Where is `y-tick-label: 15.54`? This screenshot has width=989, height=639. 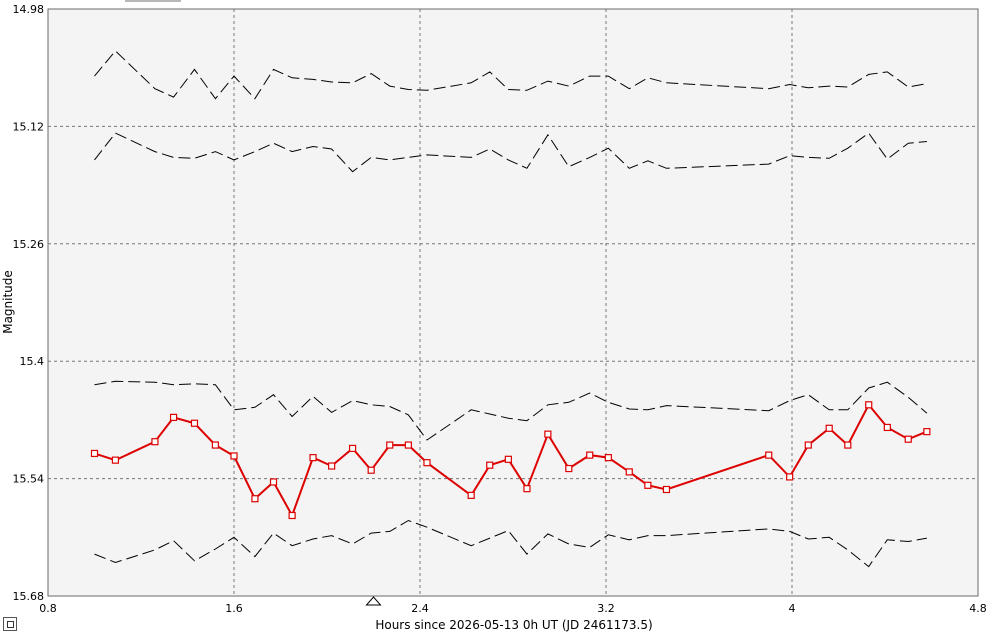 y-tick-label: 15.54 is located at coordinates (29, 479).